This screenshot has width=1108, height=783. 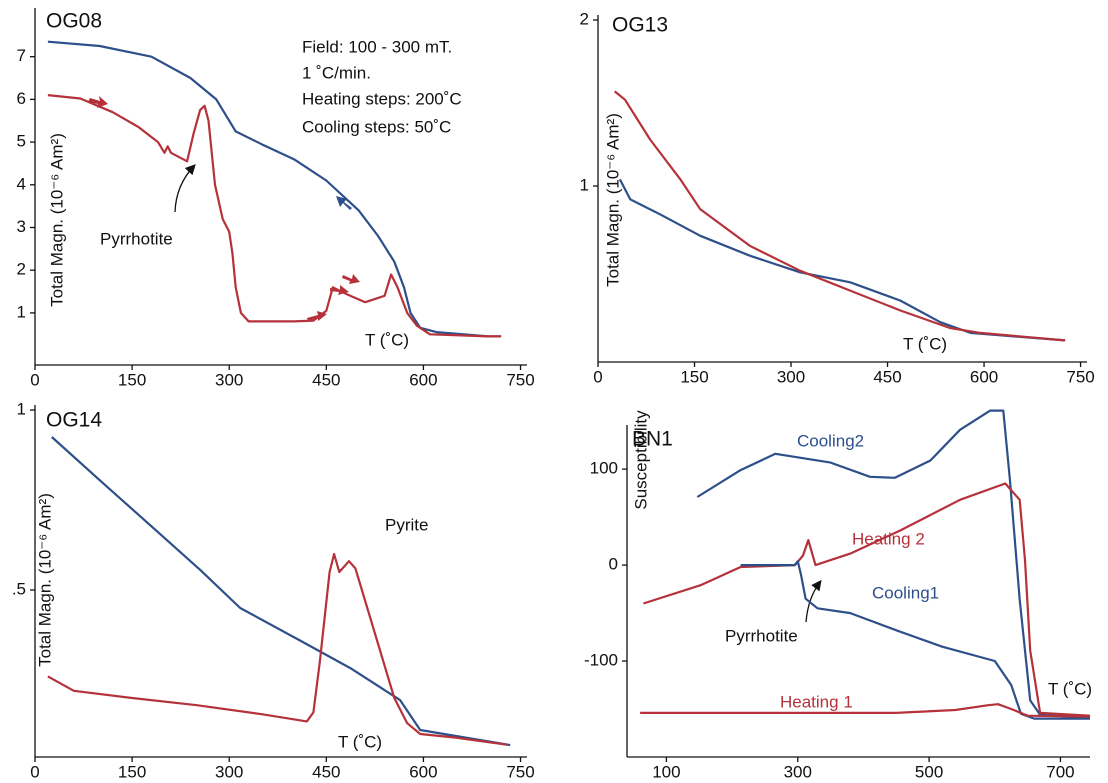 I want to click on panel-title: OG13, so click(x=640, y=25).